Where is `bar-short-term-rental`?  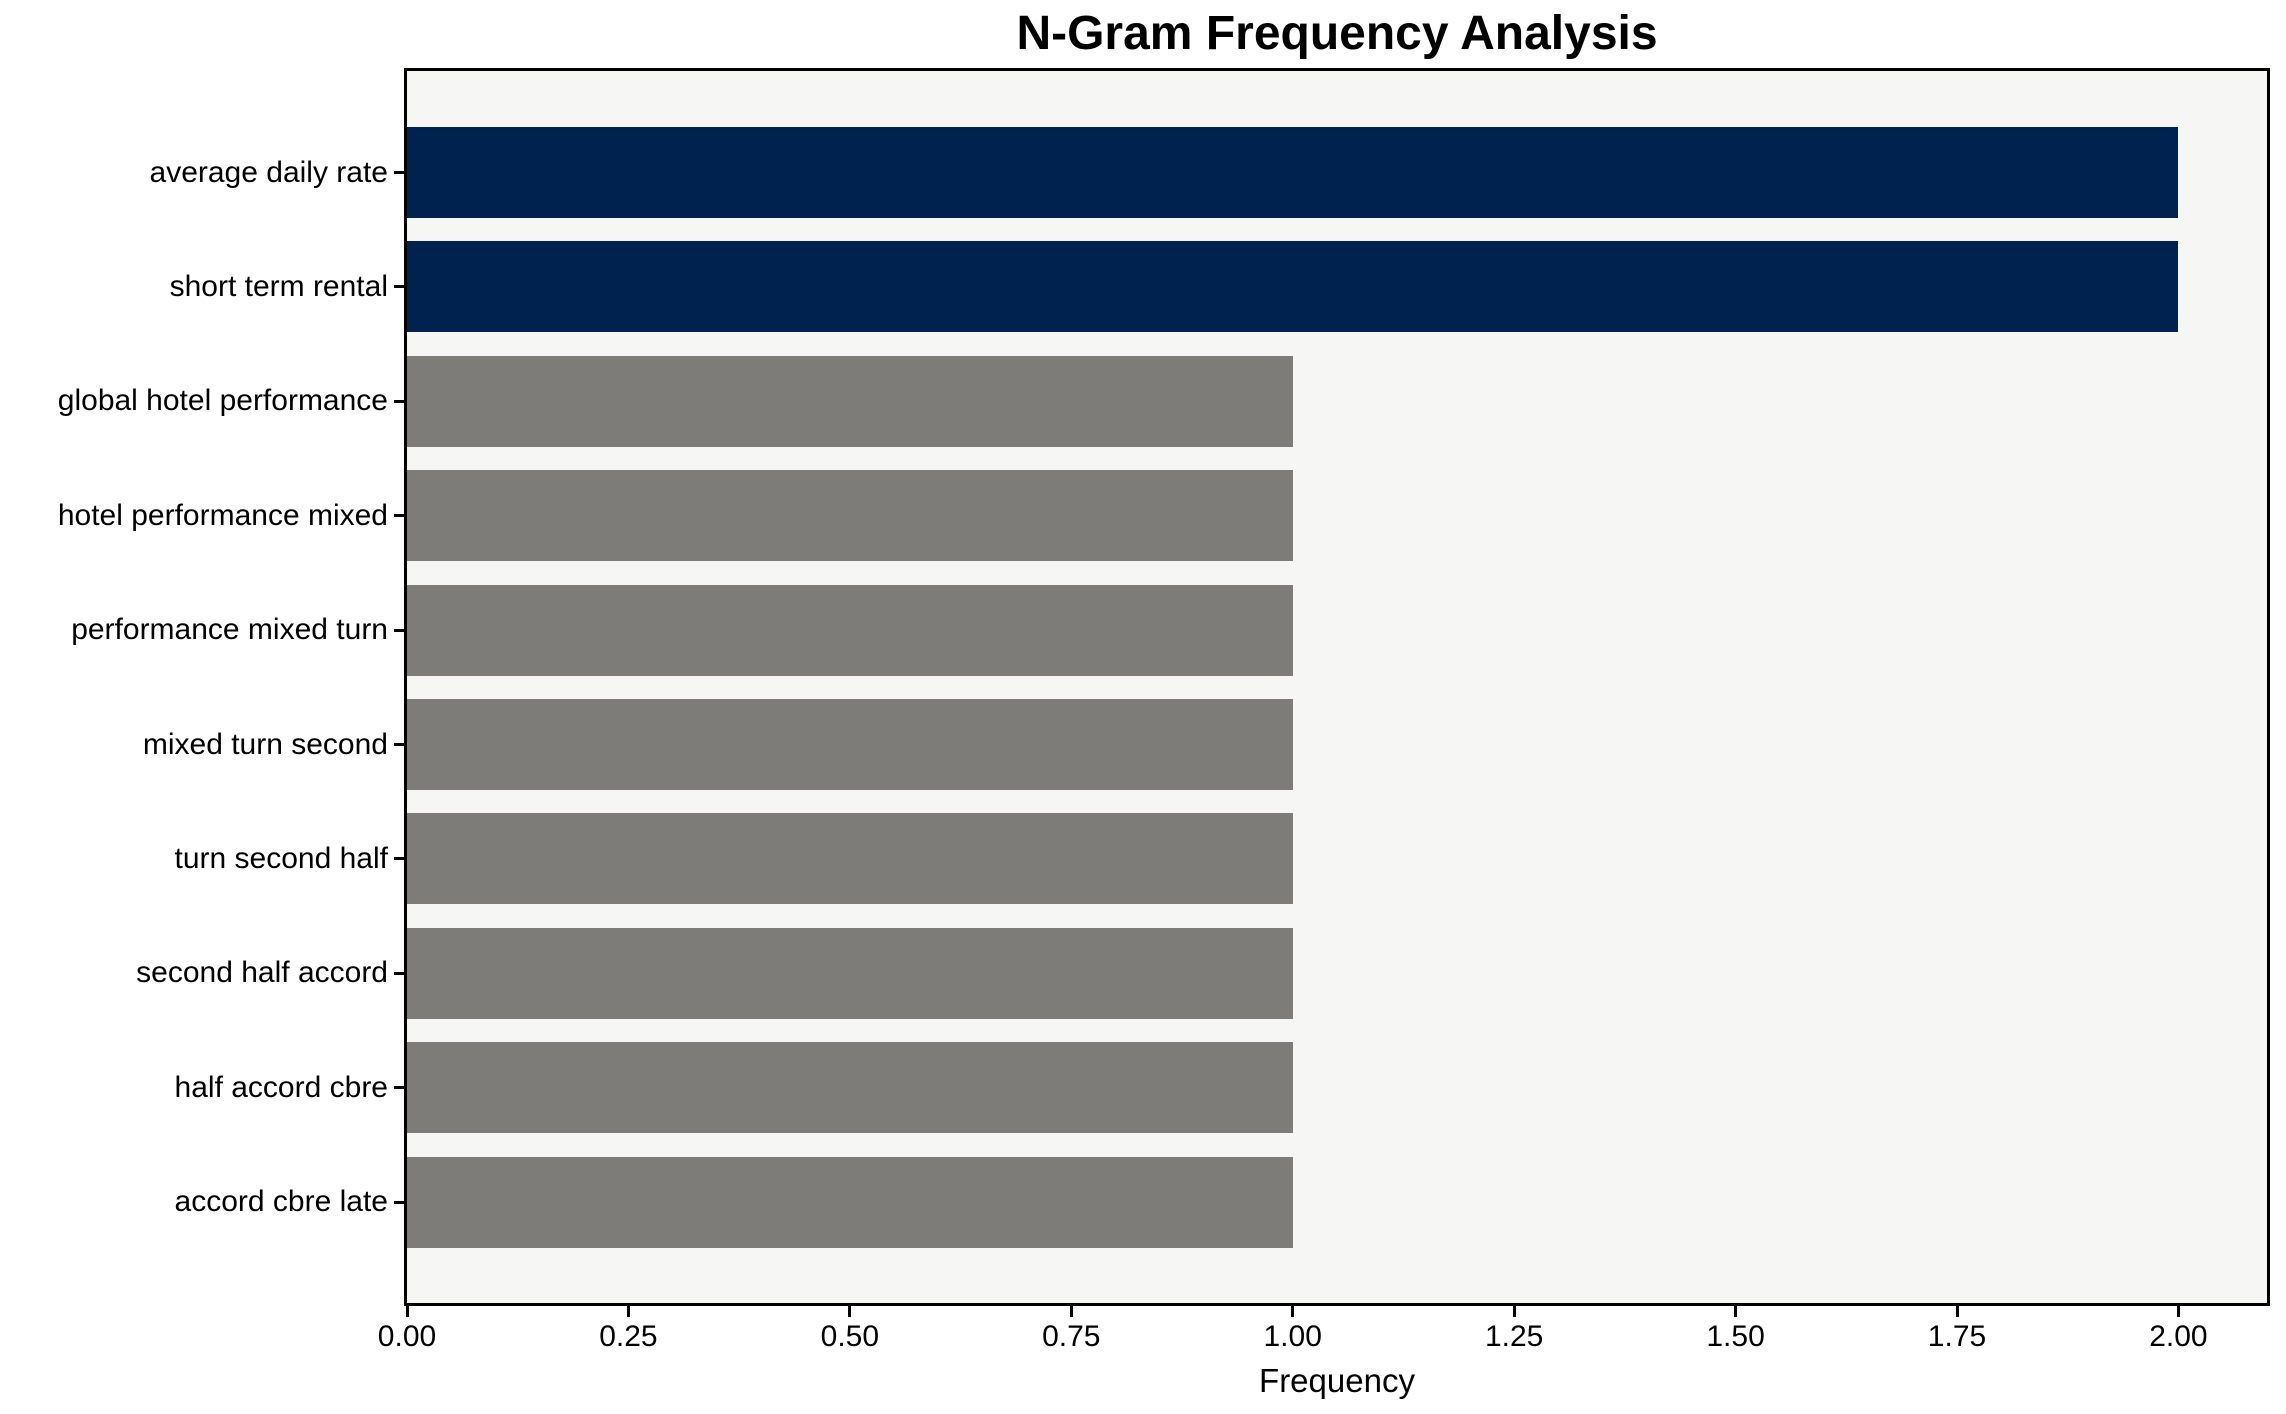 bar-short-term-rental is located at coordinates (1293, 287).